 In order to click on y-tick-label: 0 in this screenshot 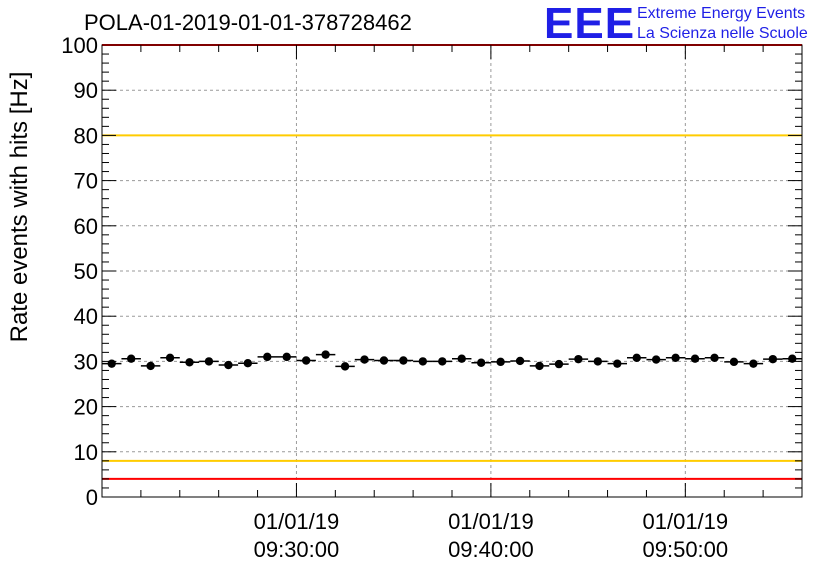, I will do `click(92, 497)`.